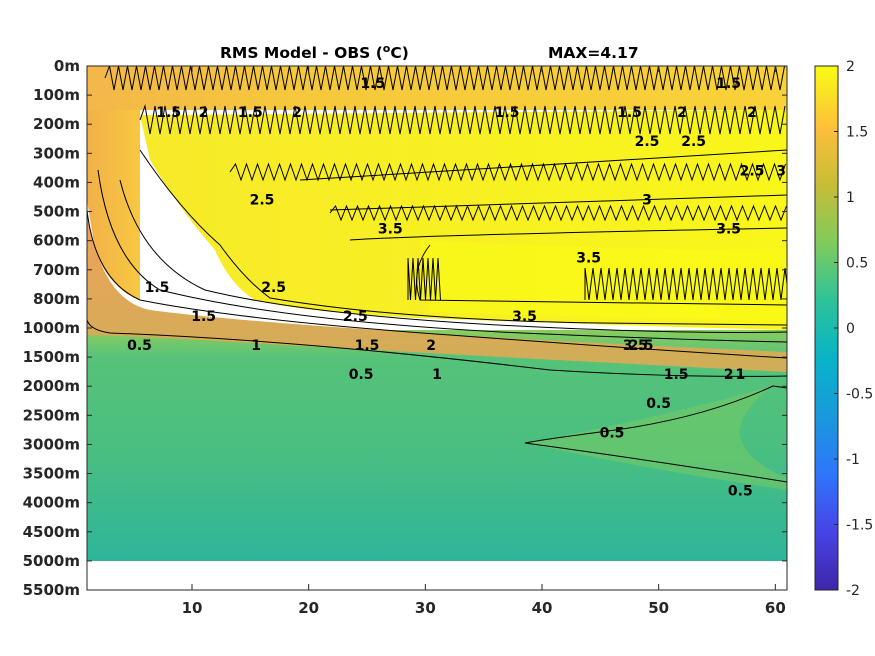 The image size is (875, 656). What do you see at coordinates (859, 395) in the screenshot?
I see `colorbar-tick-label: -0.5` at bounding box center [859, 395].